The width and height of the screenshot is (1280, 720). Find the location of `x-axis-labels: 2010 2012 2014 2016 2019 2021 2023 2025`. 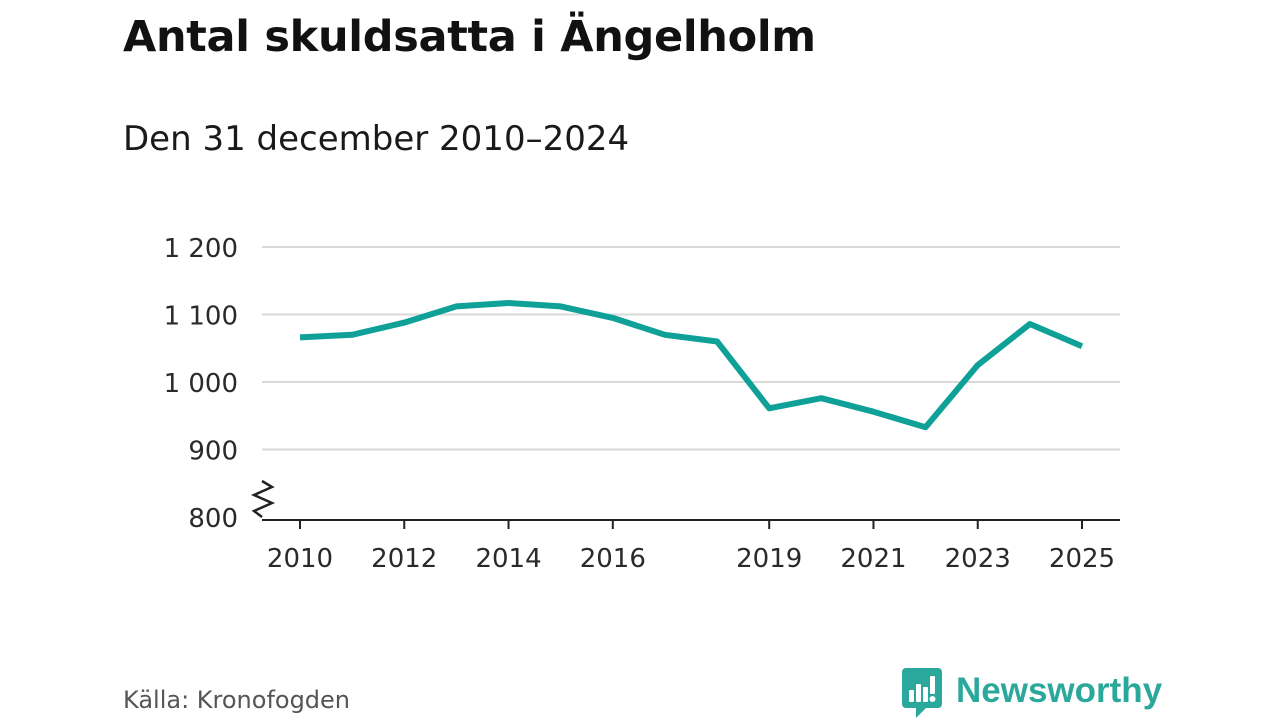

x-axis-labels: 2010 2012 2014 2016 2019 2021 2023 2025 is located at coordinates (691, 559).